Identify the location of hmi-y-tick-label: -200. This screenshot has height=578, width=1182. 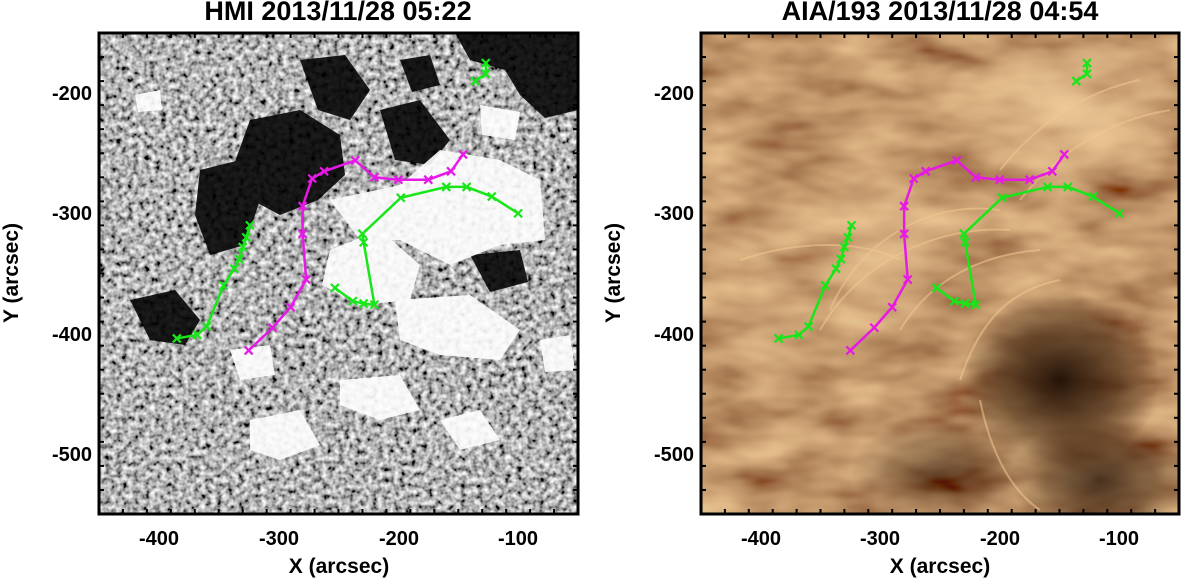
(72, 94).